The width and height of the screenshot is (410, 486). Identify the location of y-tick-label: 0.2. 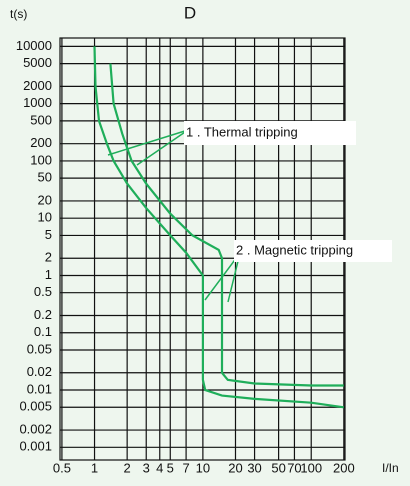
(43, 314).